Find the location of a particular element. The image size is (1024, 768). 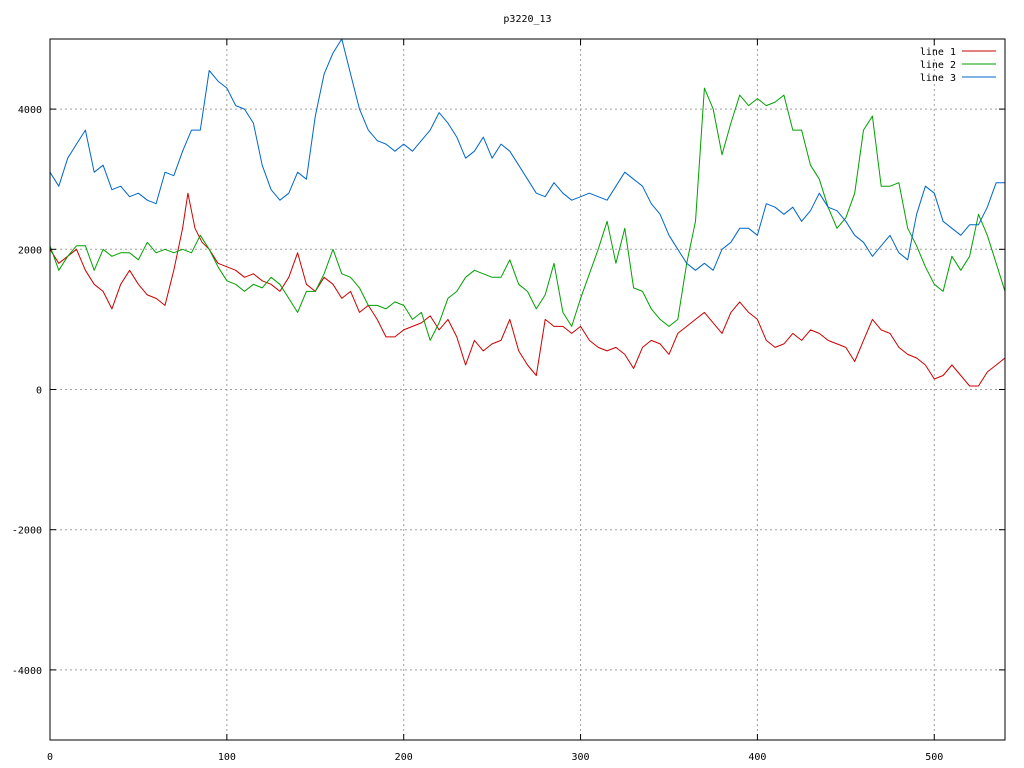

y-tick-label: 2000 is located at coordinates (30, 250).